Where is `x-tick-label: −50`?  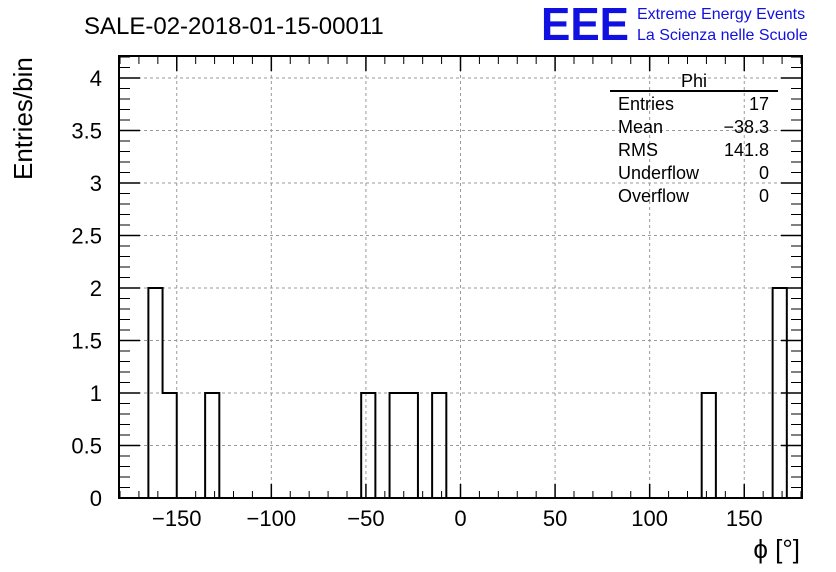 x-tick-label: −50 is located at coordinates (365, 518).